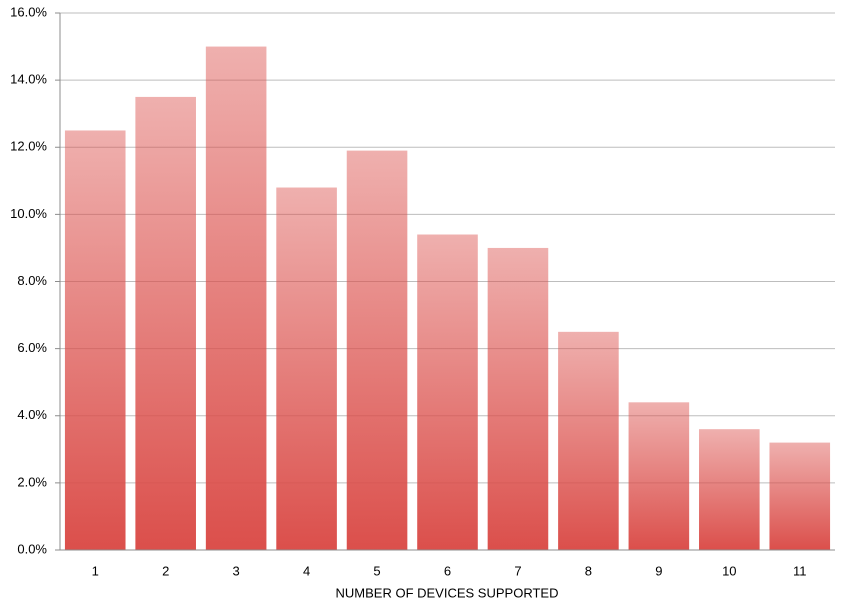  What do you see at coordinates (165, 570) in the screenshot?
I see `x-tick-label: 2` at bounding box center [165, 570].